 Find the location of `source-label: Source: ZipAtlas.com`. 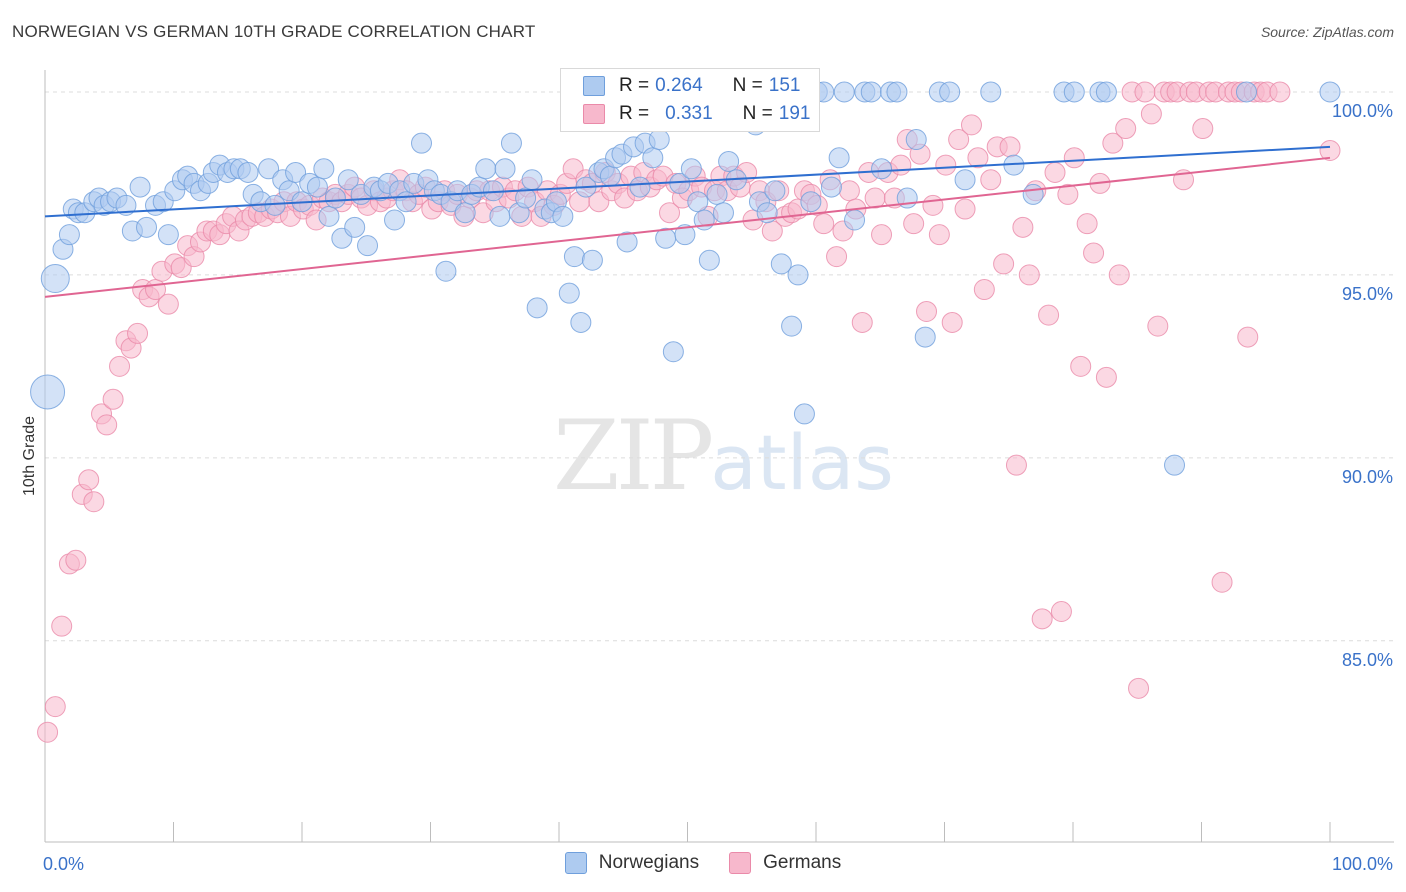

source-label: Source: ZipAtlas.com is located at coordinates (1327, 32).